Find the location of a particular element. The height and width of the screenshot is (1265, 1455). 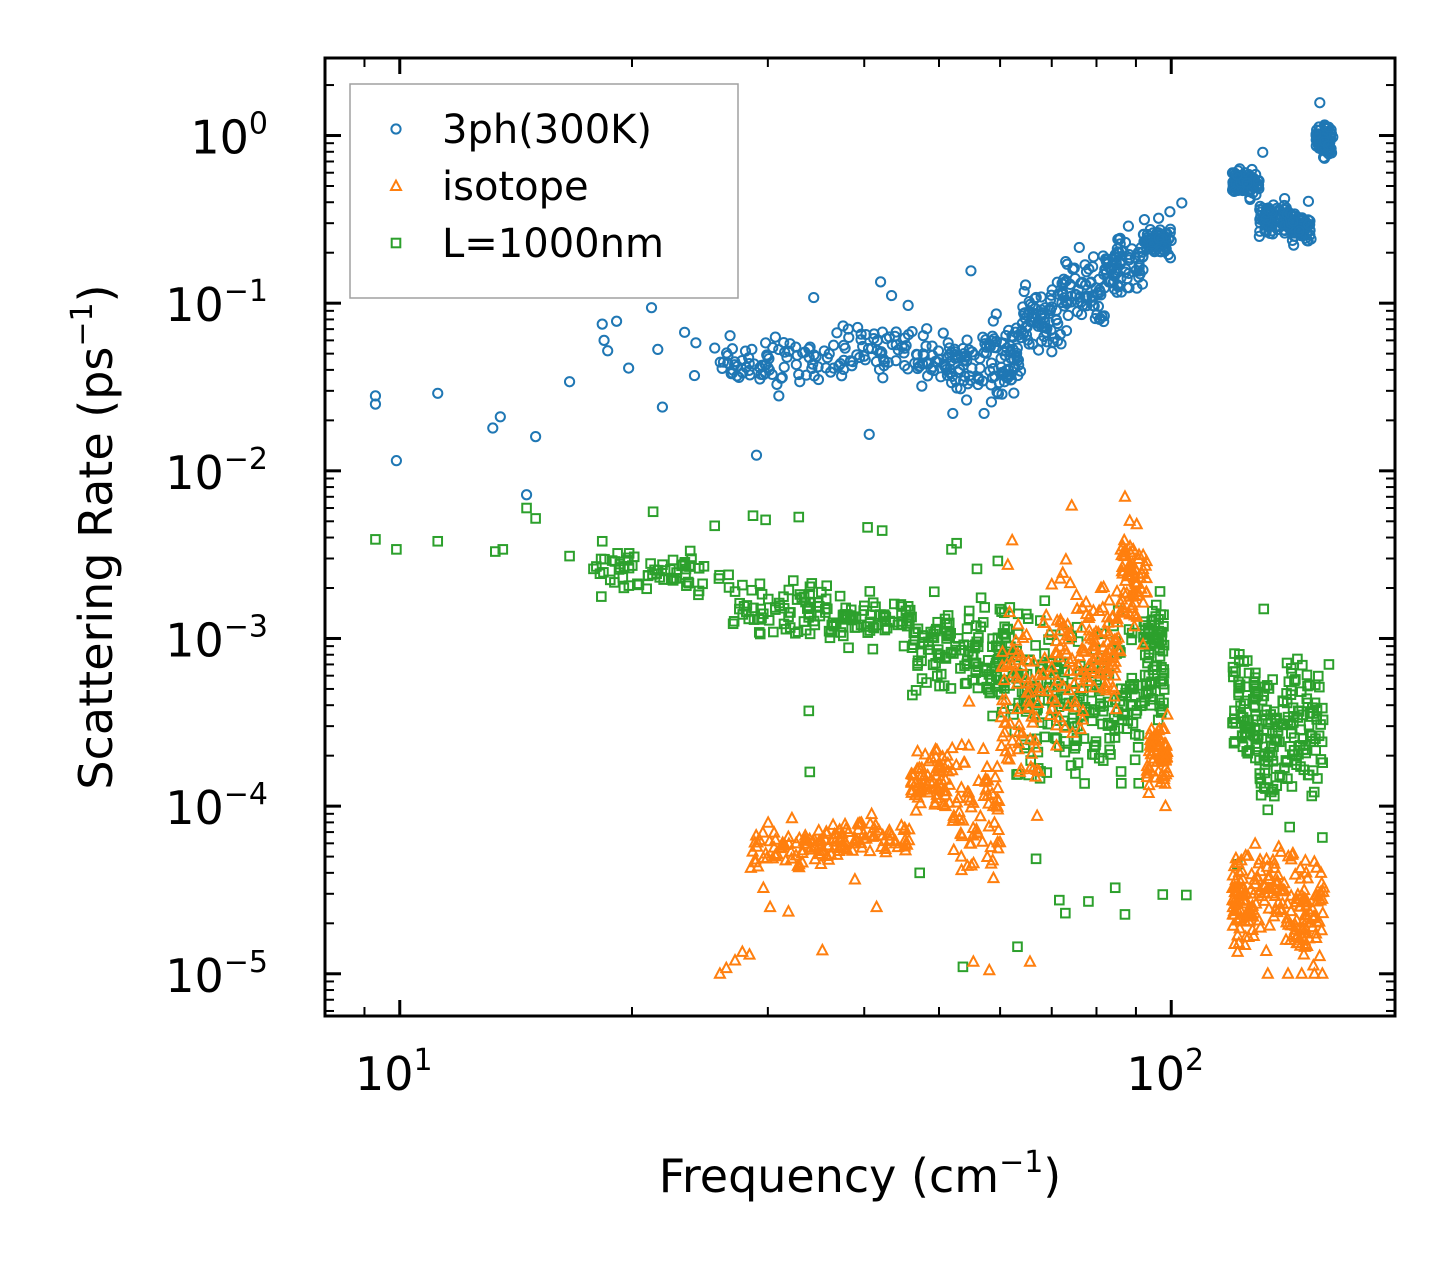

x-axis-title: Frequency (cm−1) is located at coordinates (860, 1174).